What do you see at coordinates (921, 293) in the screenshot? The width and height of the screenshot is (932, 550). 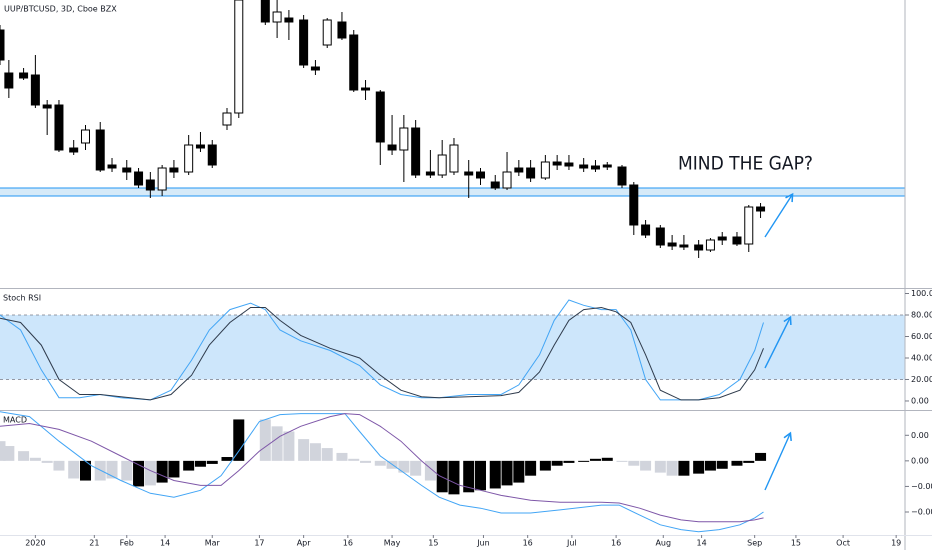 I see `y-tick-label: 100.00` at bounding box center [921, 293].